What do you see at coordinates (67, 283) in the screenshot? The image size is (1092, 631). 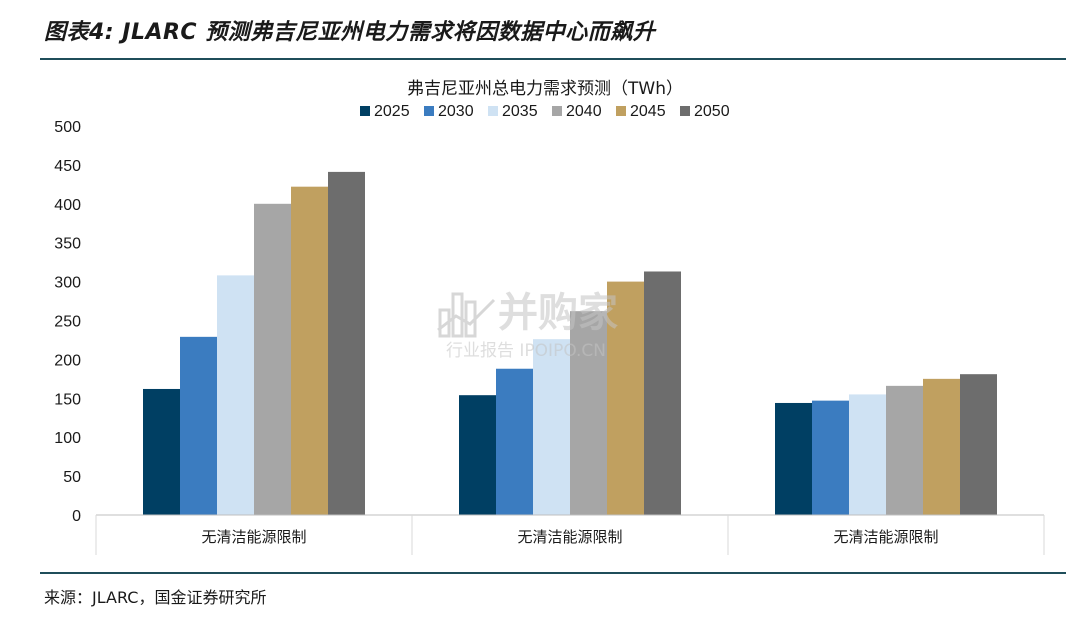 I see `y-tick-label: 300` at bounding box center [67, 283].